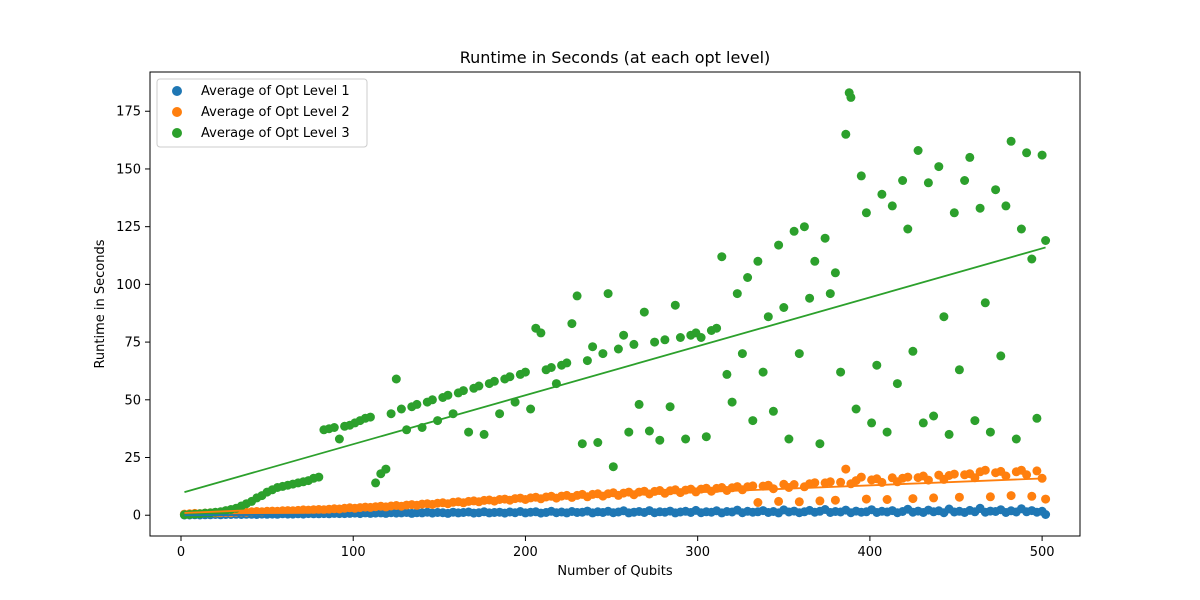 The image size is (1200, 600). I want to click on y-tick-label: 100, so click(128, 285).